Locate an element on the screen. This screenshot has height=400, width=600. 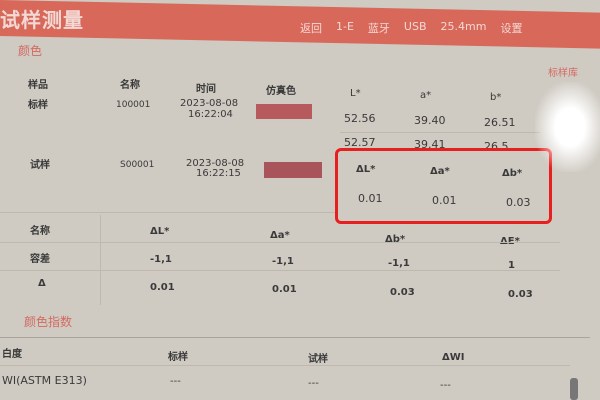
usb-icon: USB is located at coordinates (415, 26).